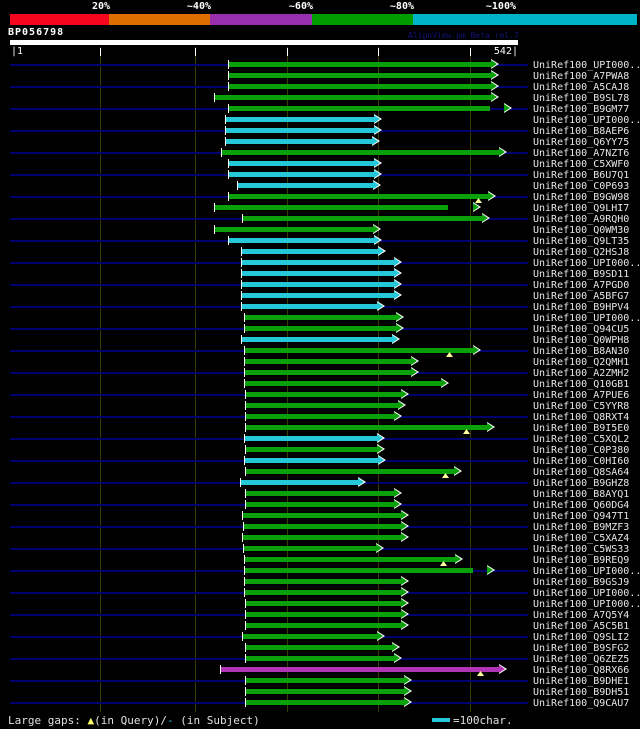  Describe the element at coordinates (581, 175) in the screenshot. I see `row-label: UniRef100_B6U7Q1` at that location.